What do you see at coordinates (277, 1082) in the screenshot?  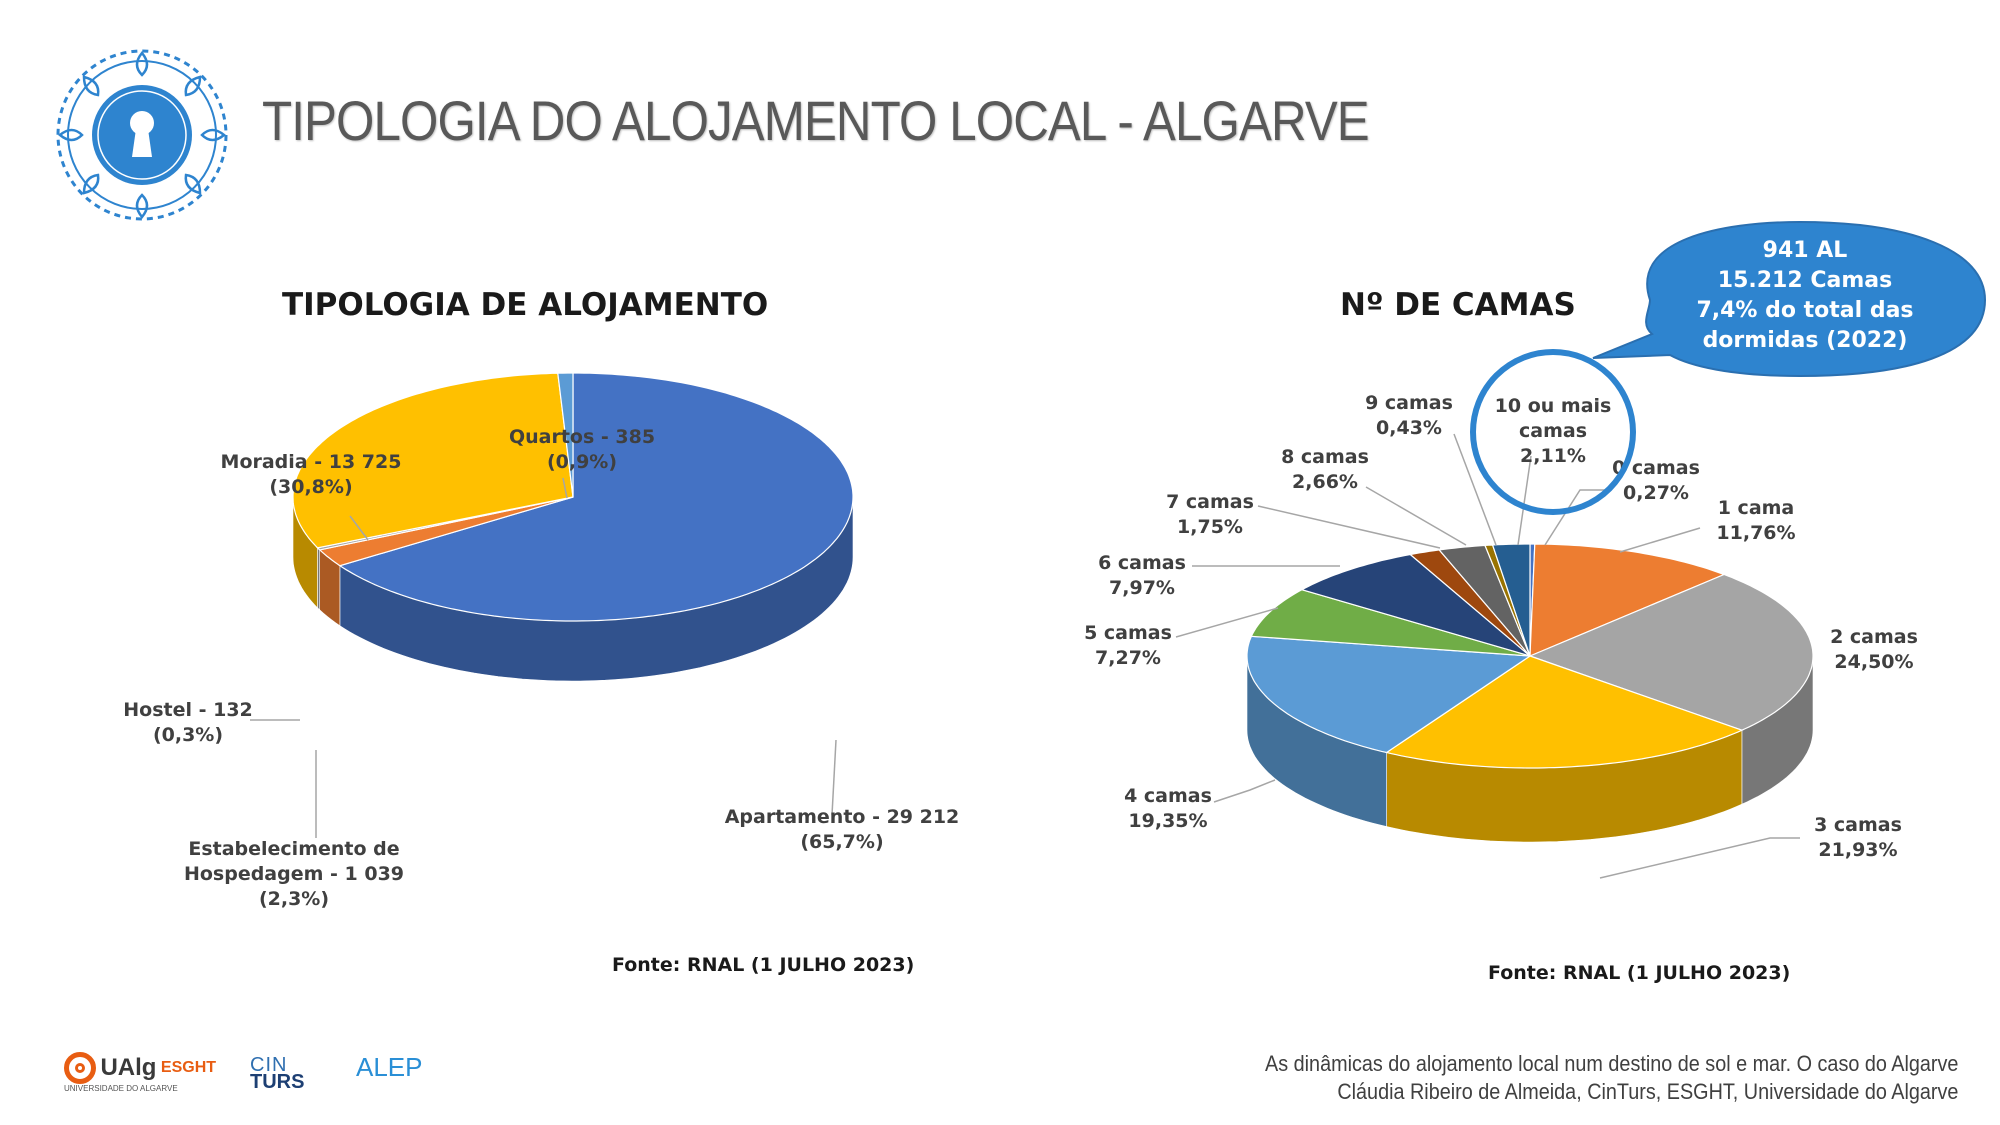 I see `cinturs-bottom: TURS` at bounding box center [277, 1082].